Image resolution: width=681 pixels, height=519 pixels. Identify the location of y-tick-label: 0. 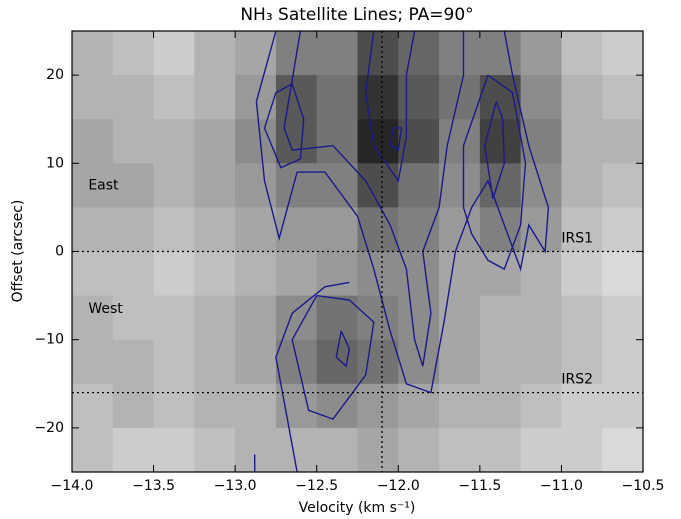
(59, 252).